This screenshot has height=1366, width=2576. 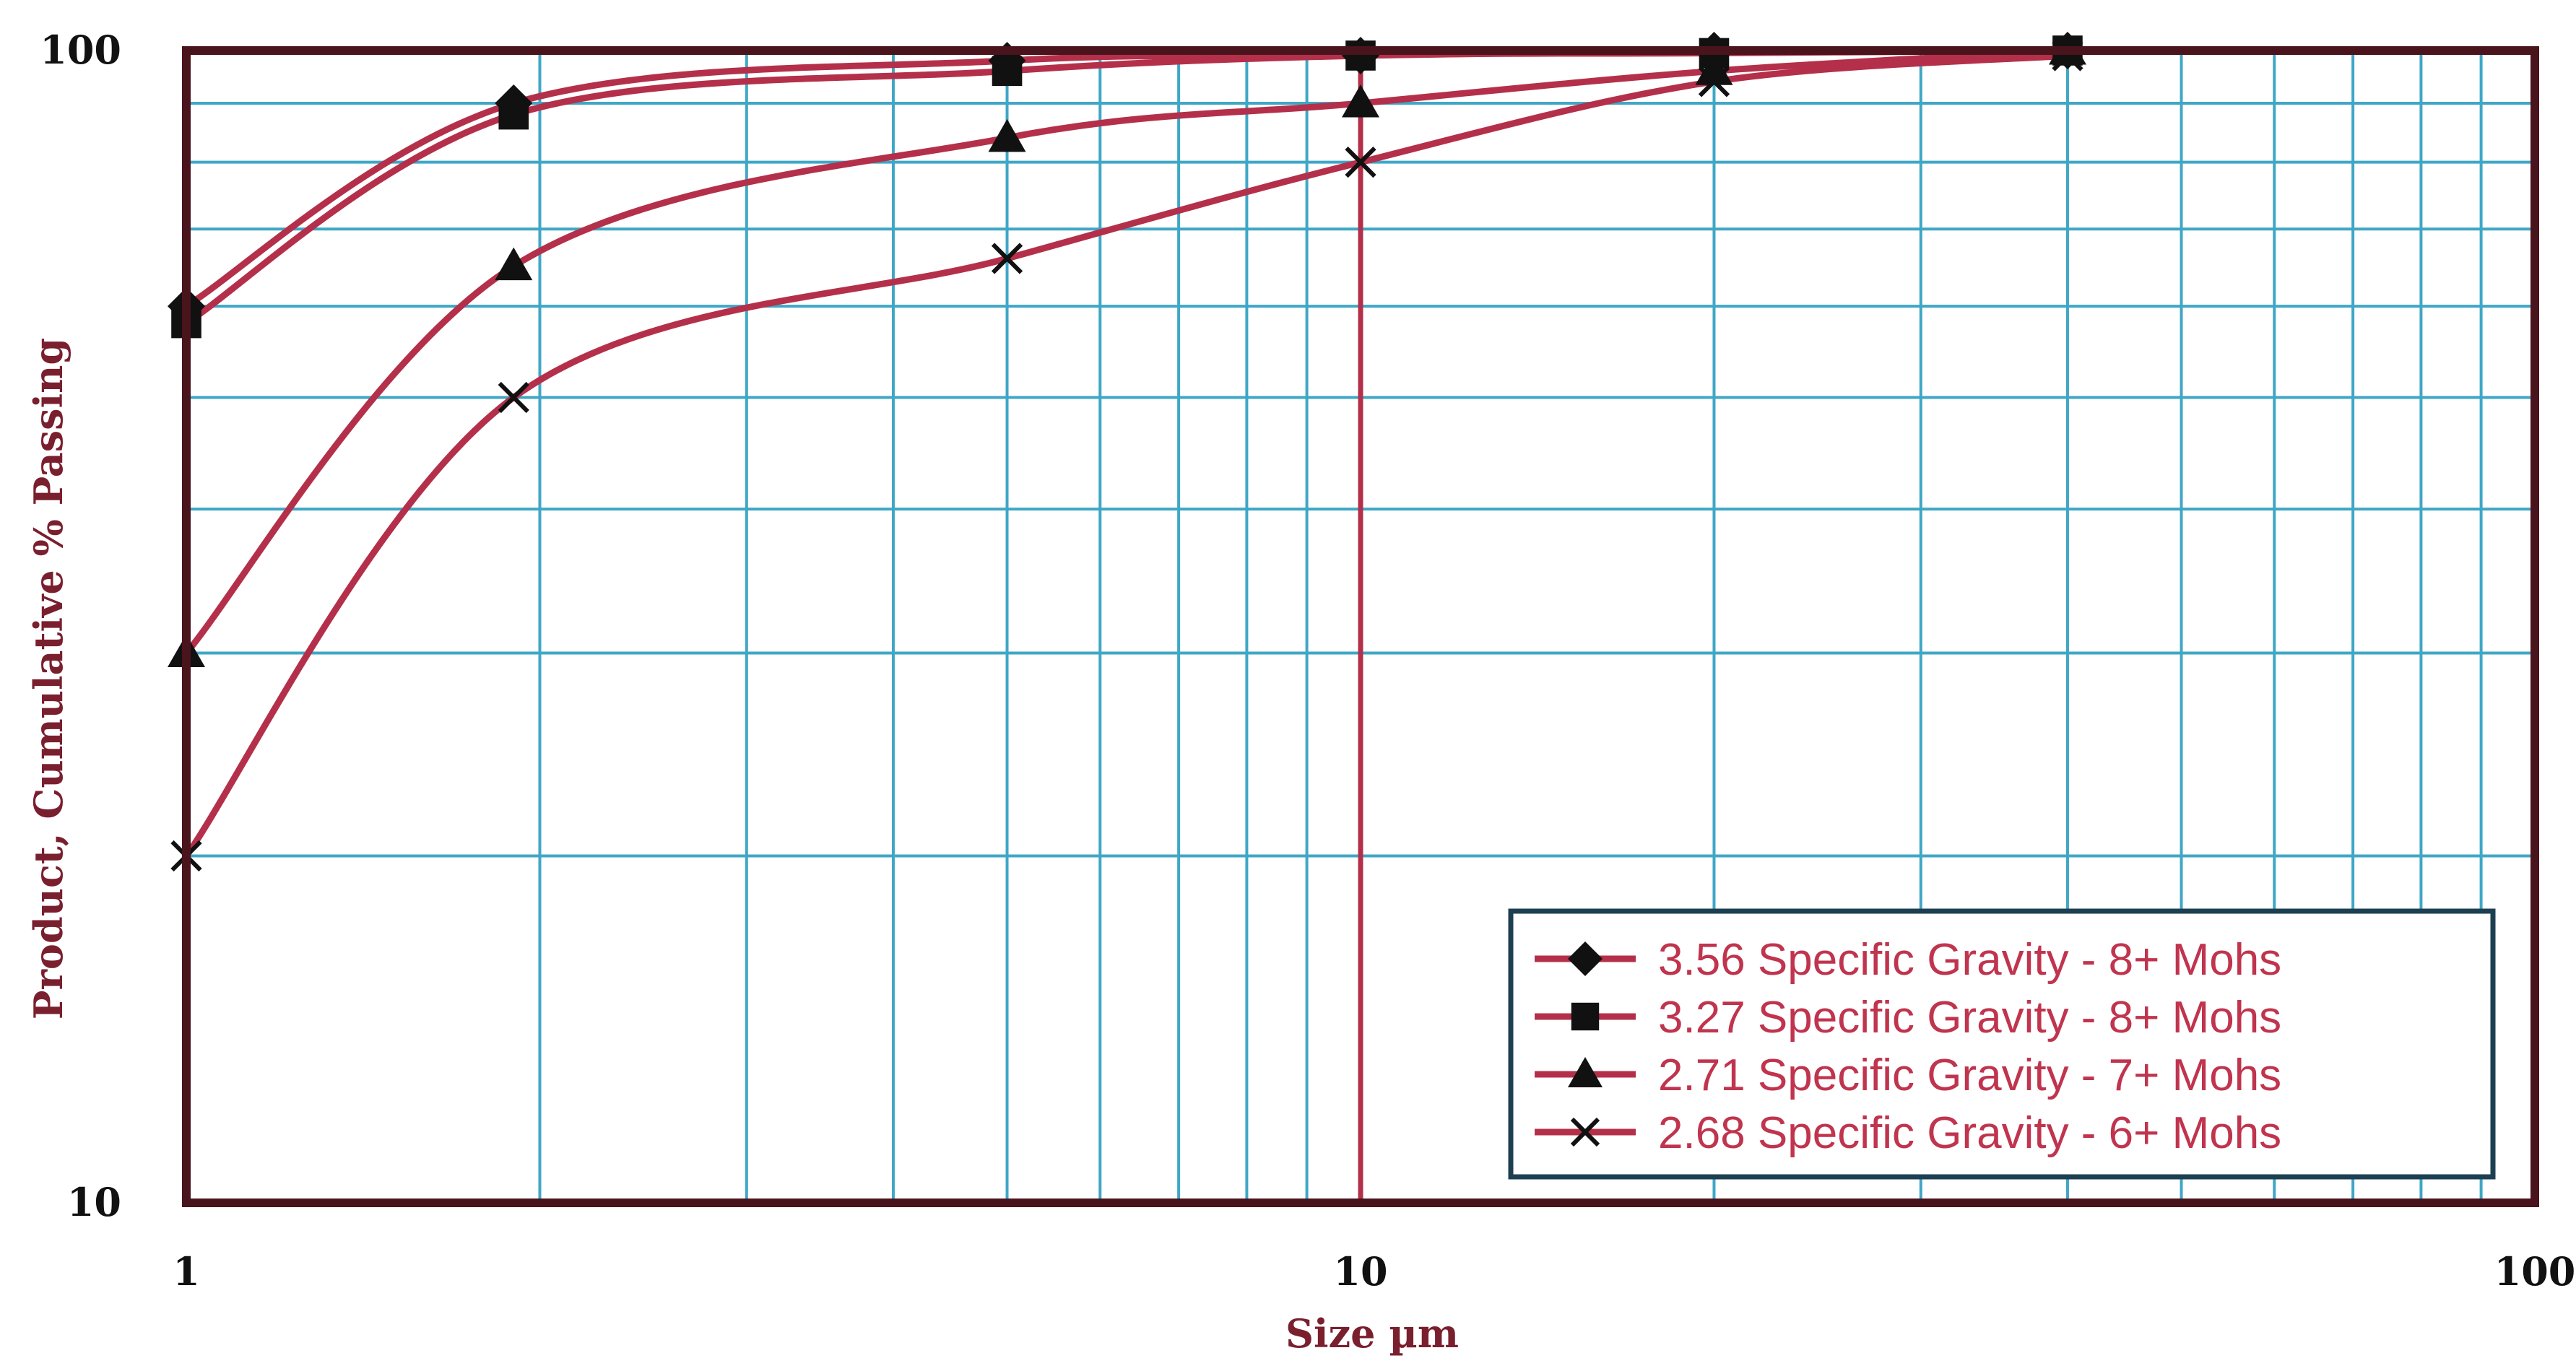 What do you see at coordinates (1372, 1333) in the screenshot?
I see `x-axis-title: Size µm` at bounding box center [1372, 1333].